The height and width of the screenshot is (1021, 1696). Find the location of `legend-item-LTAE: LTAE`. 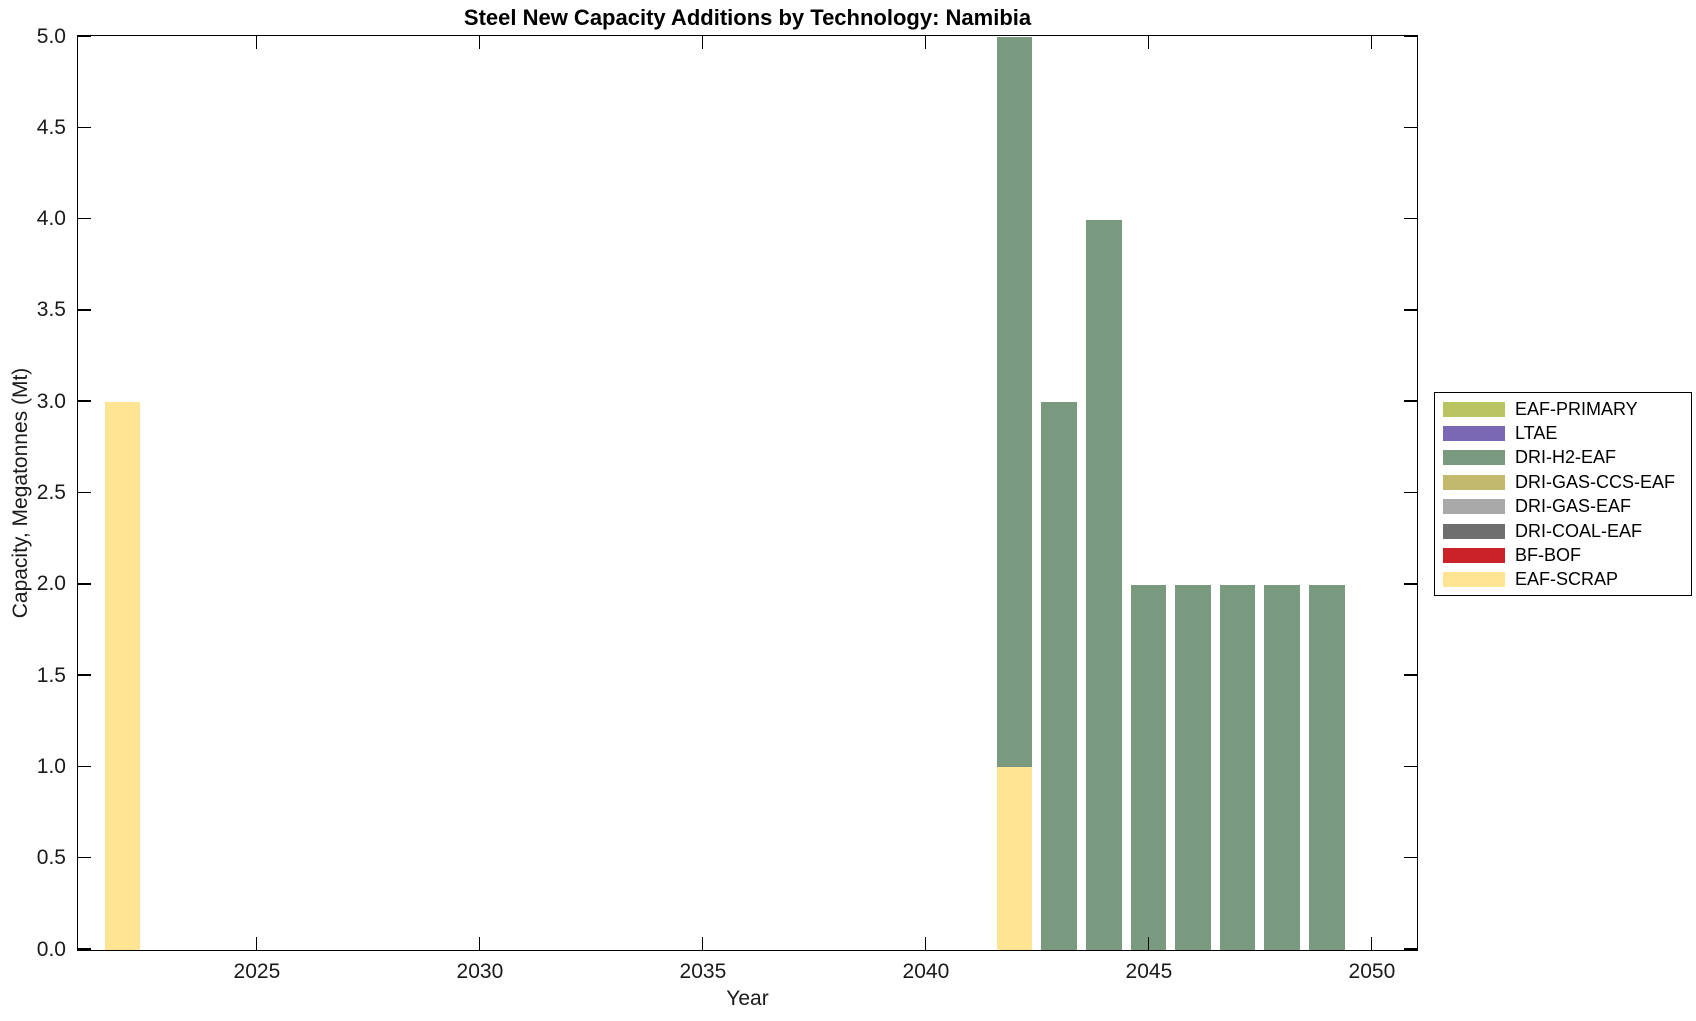

legend-item-LTAE: LTAE is located at coordinates (1563, 433).